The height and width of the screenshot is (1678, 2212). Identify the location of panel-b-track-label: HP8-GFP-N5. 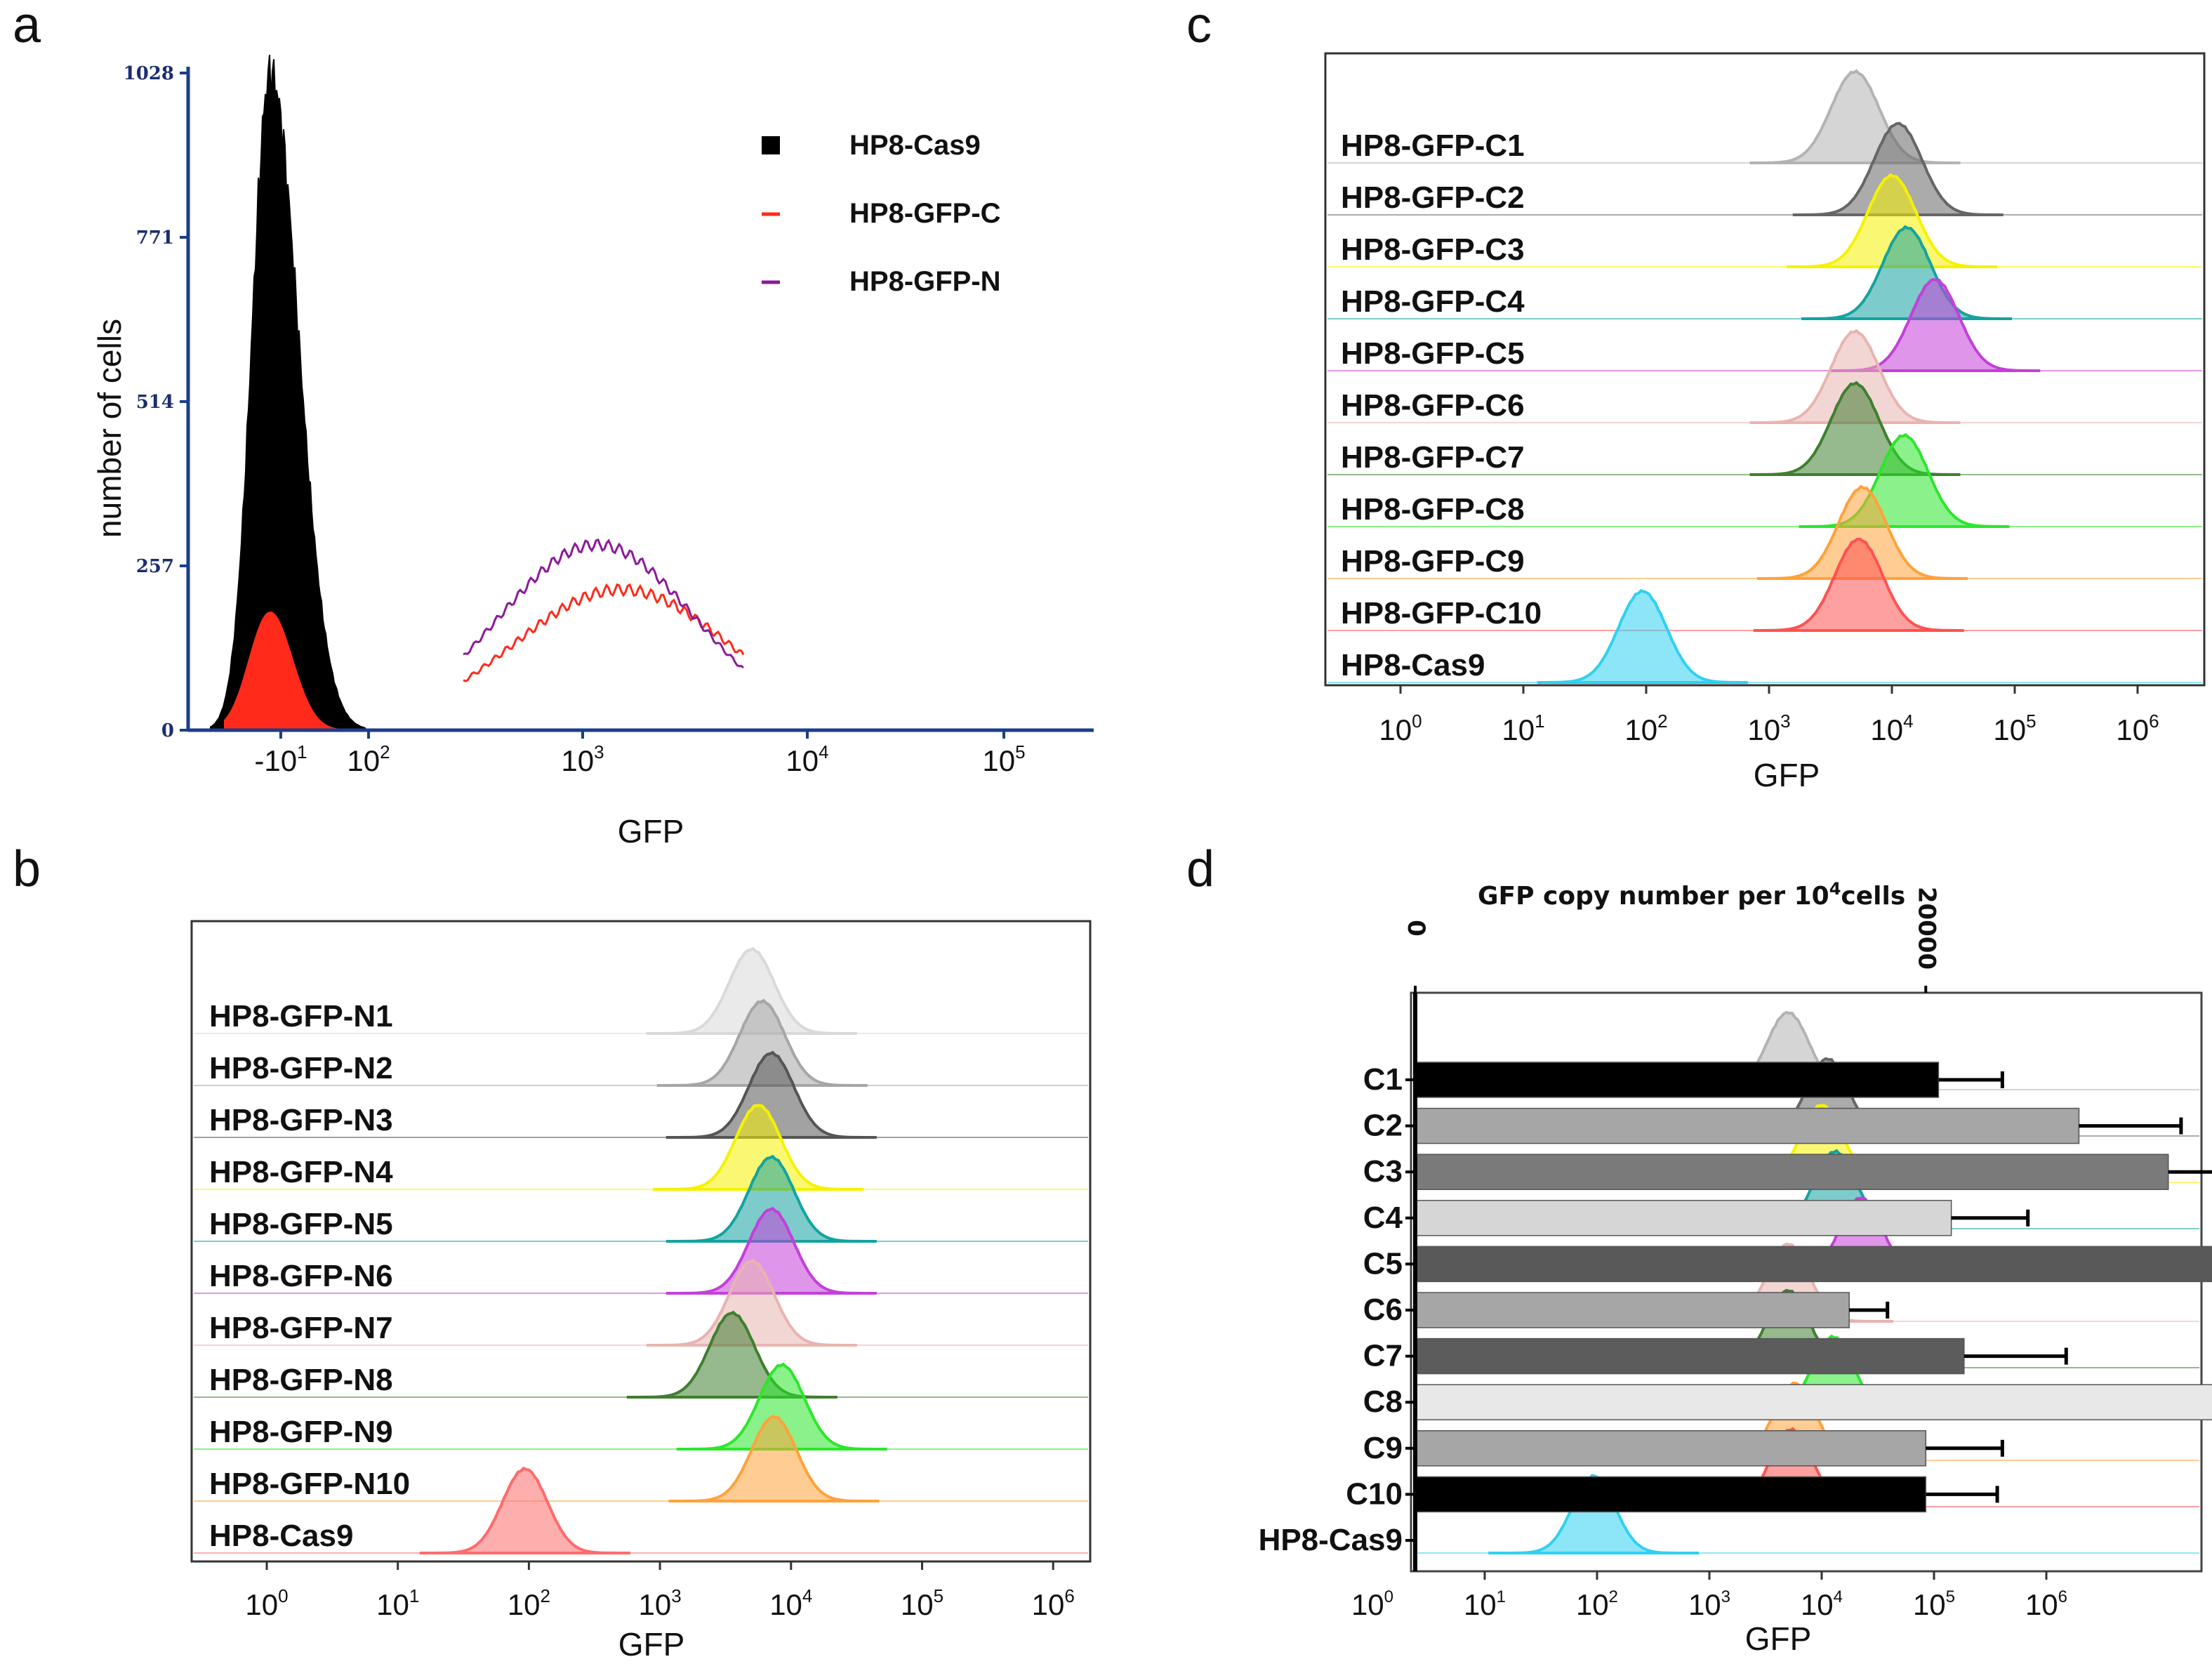
(301, 1224).